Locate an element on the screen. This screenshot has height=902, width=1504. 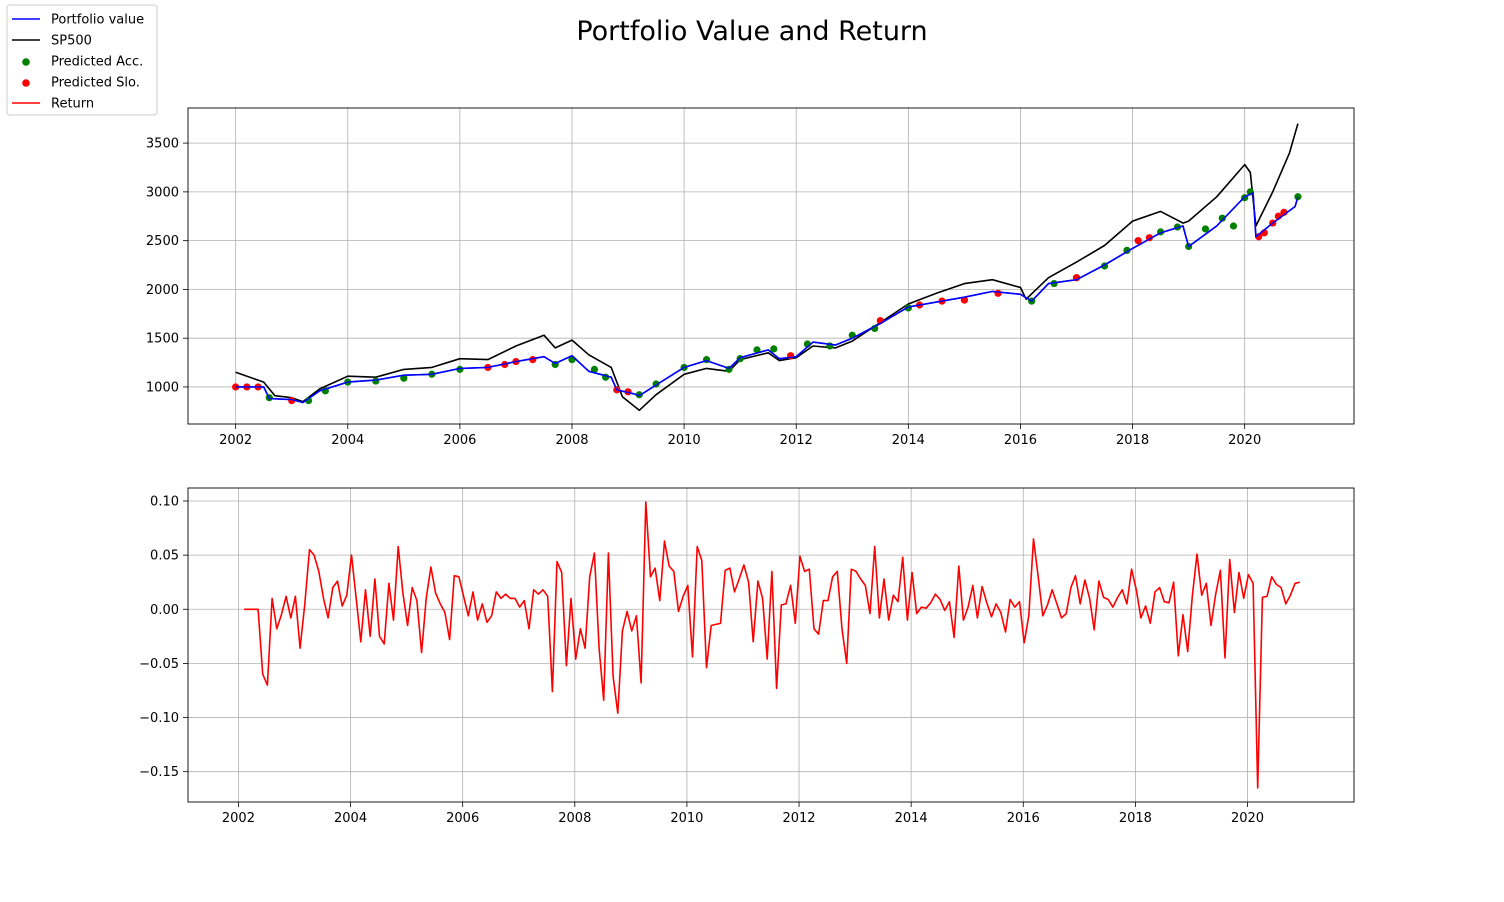
top-x-tick-label: 2010 is located at coordinates (684, 440).